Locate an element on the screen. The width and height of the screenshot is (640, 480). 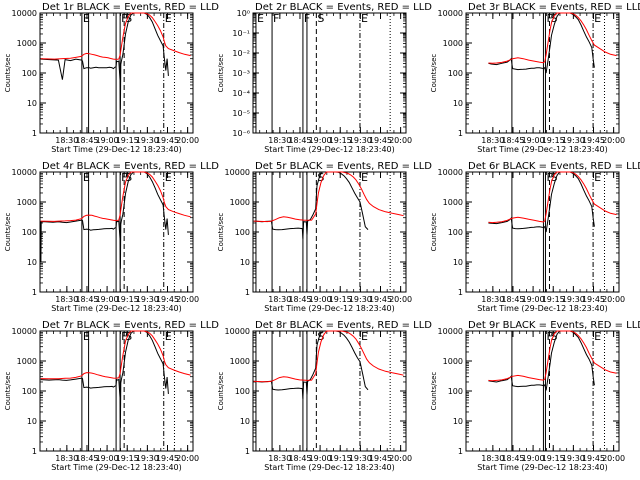
y-tick-label: 10⁻¹ is located at coordinates (241, 33).